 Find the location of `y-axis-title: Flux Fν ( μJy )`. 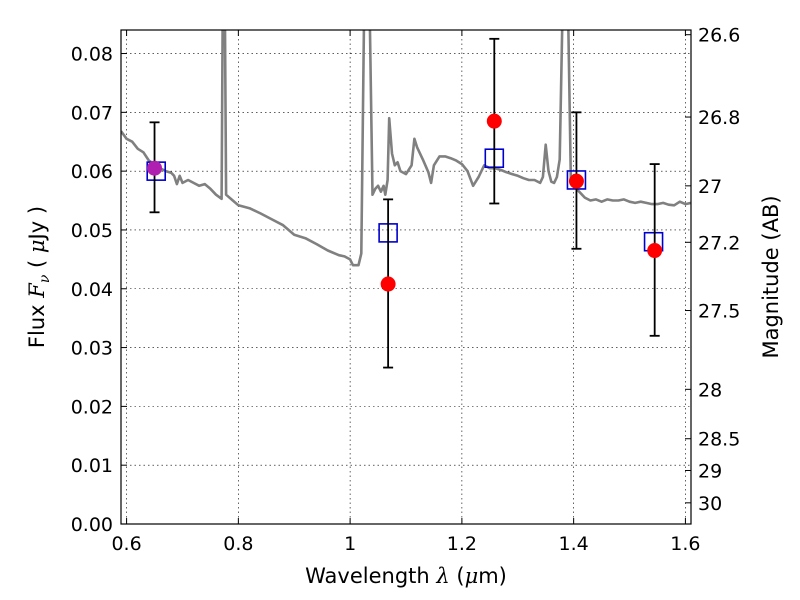

y-axis-title: Flux Fν ( μJy ) is located at coordinates (39, 277).